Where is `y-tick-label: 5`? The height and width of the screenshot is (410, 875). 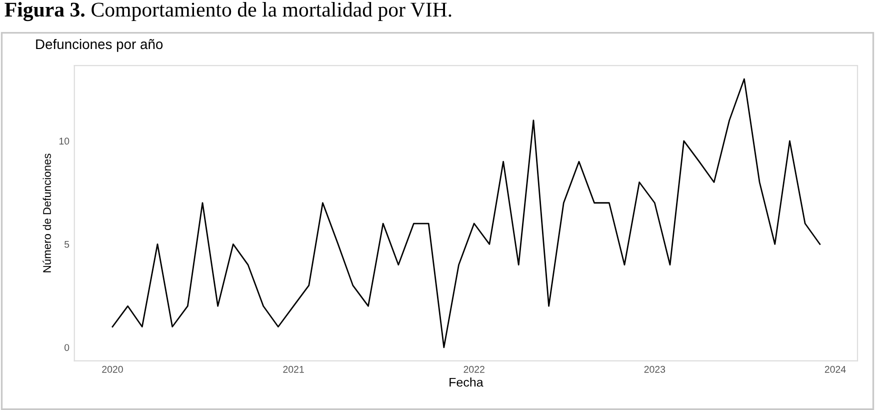 y-tick-label: 5 is located at coordinates (67, 244).